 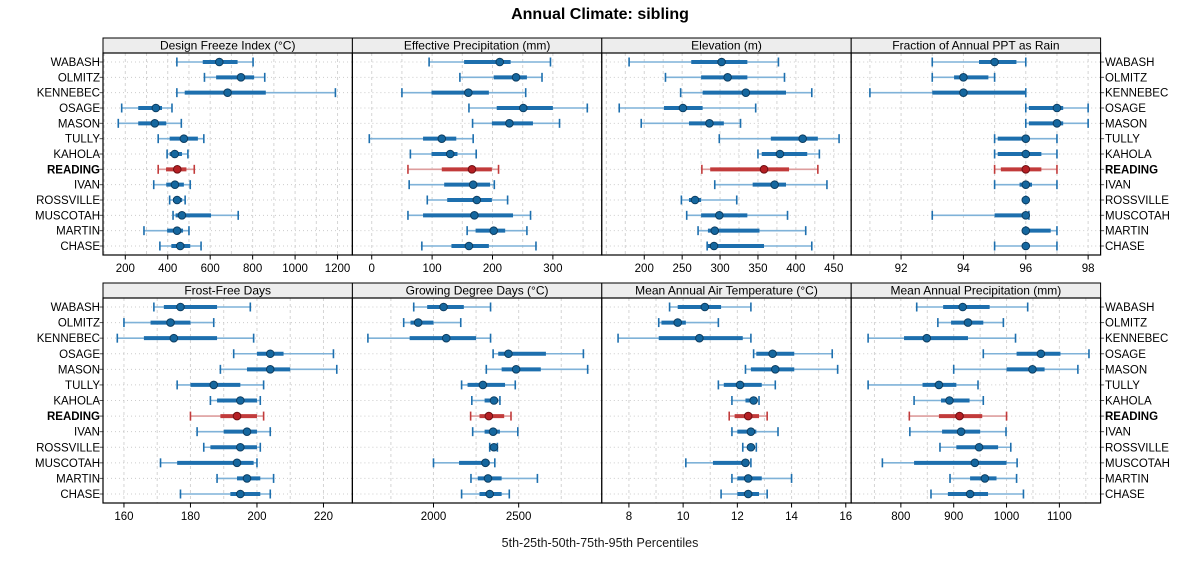 I want to click on site-label-right-mason: MASON, so click(x=1126, y=124).